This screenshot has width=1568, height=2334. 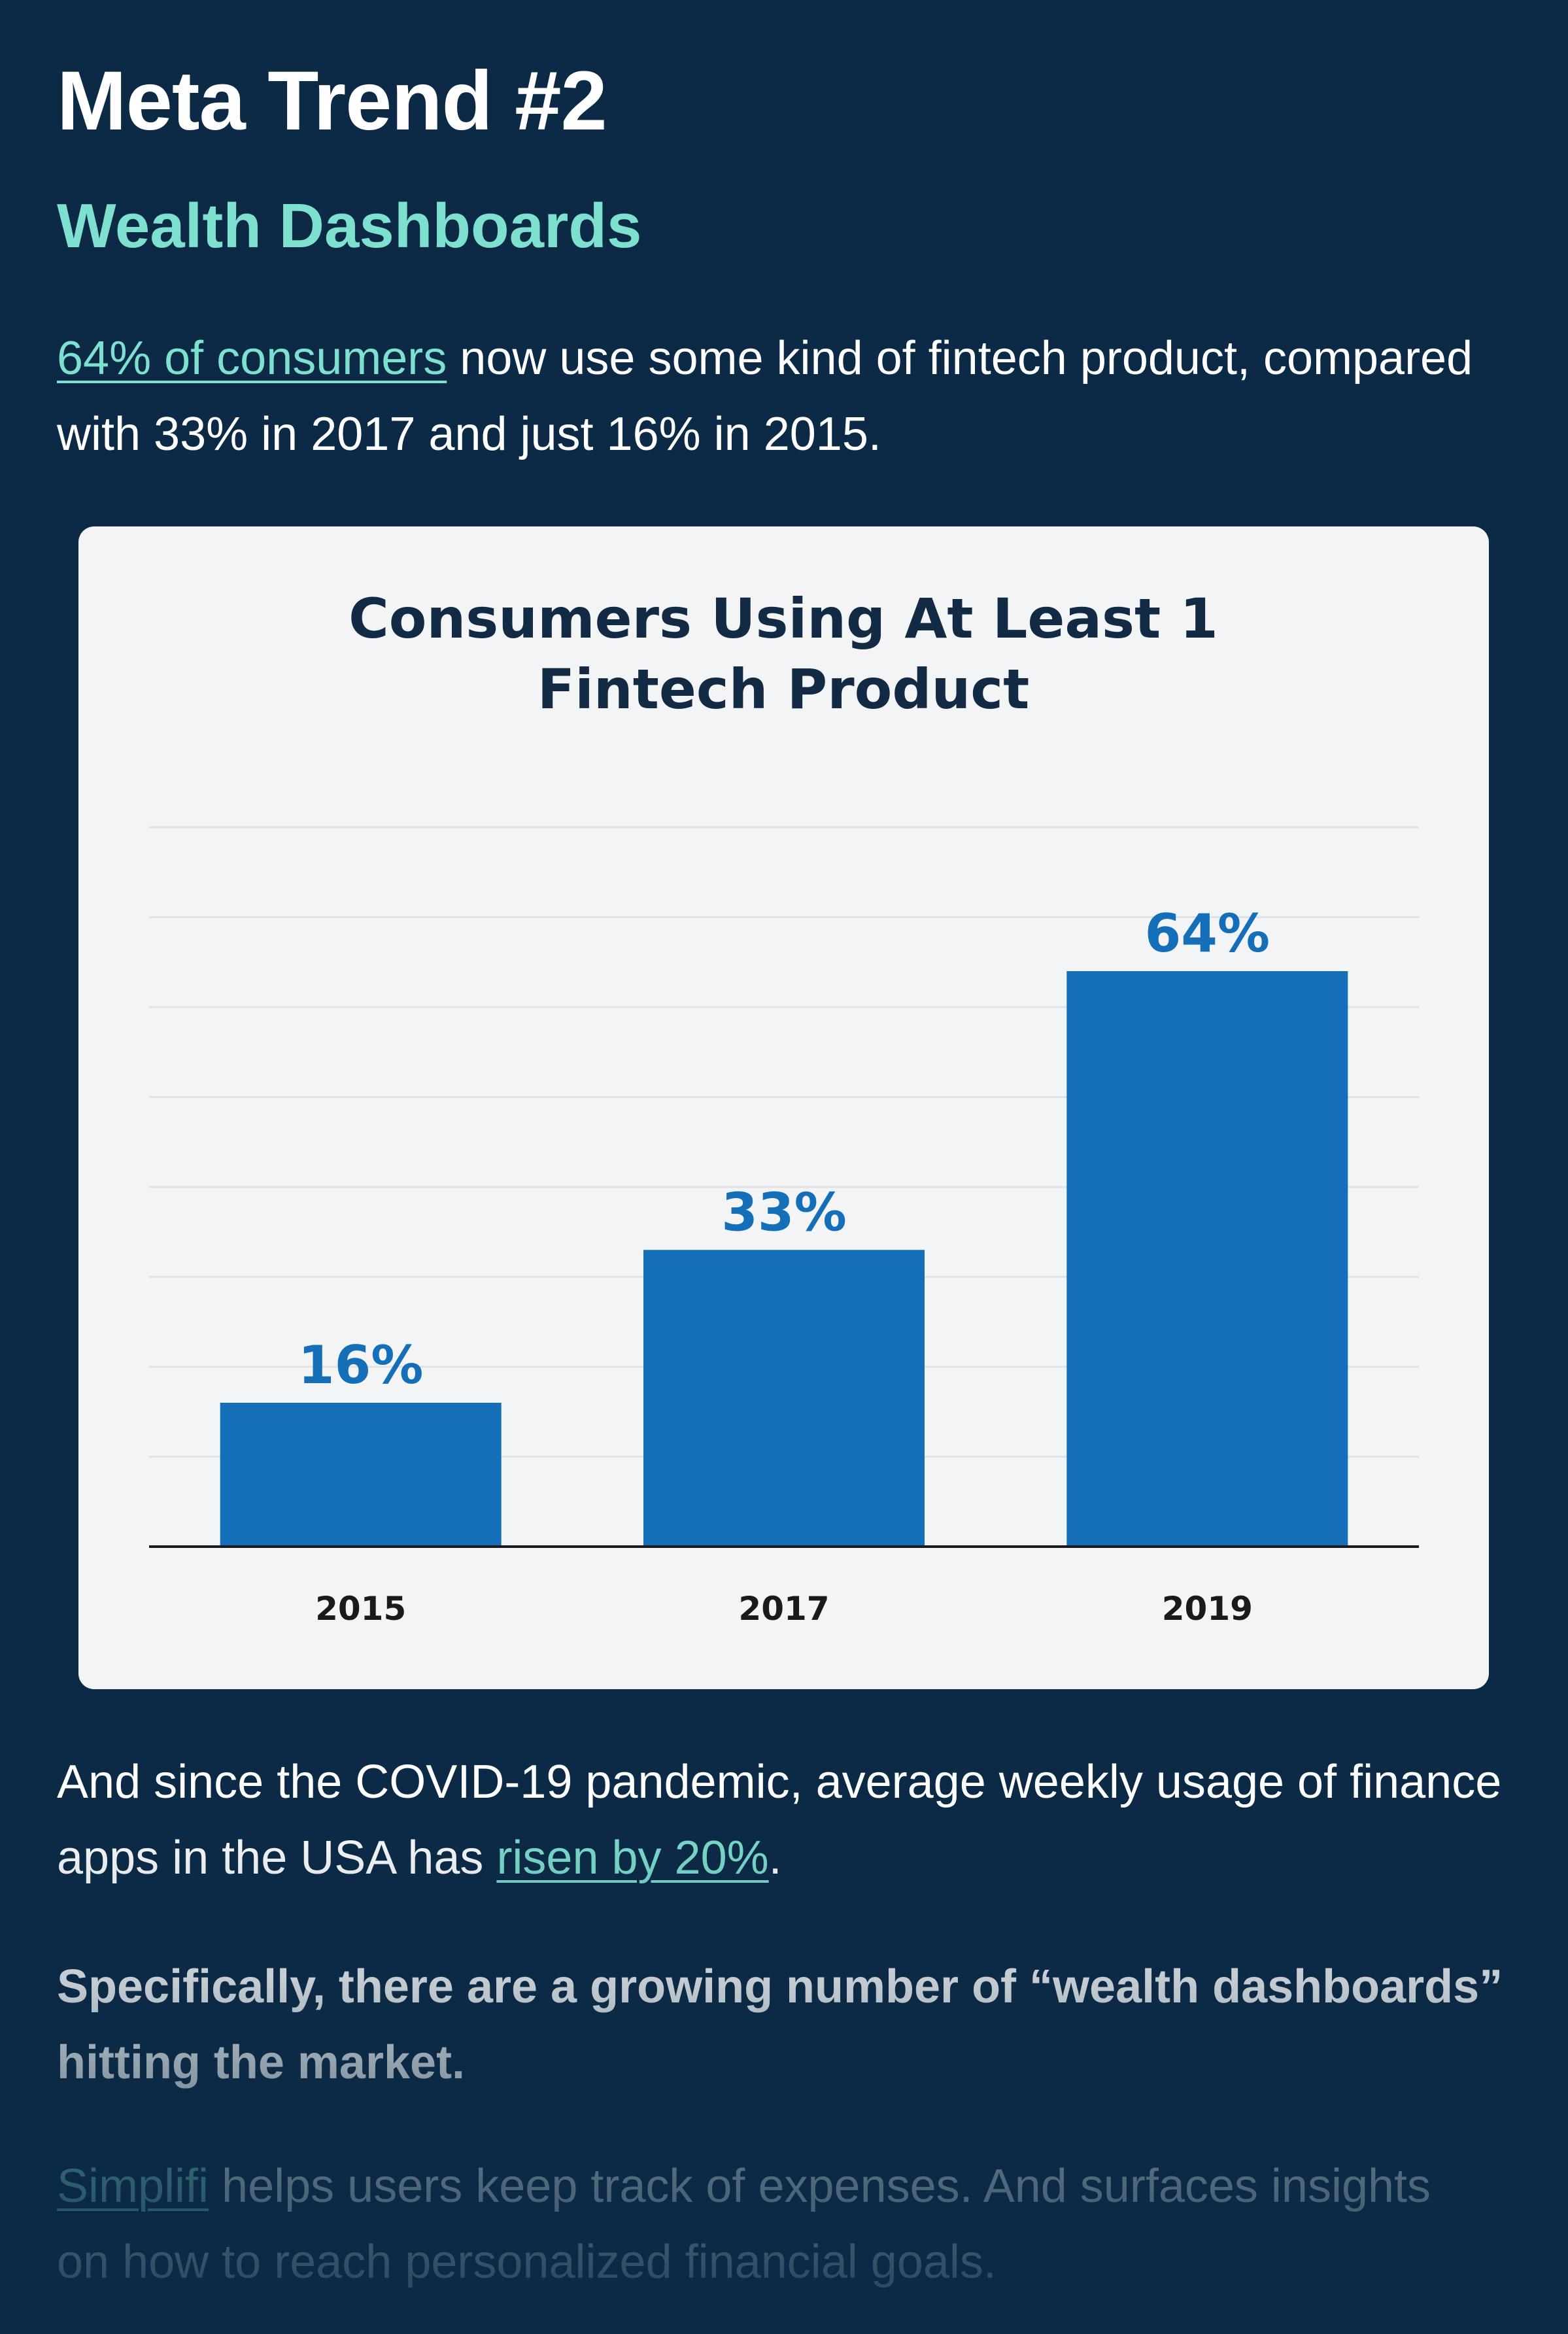 I want to click on chart-title-line1: Consumers Using At Least 1, so click(x=783, y=619).